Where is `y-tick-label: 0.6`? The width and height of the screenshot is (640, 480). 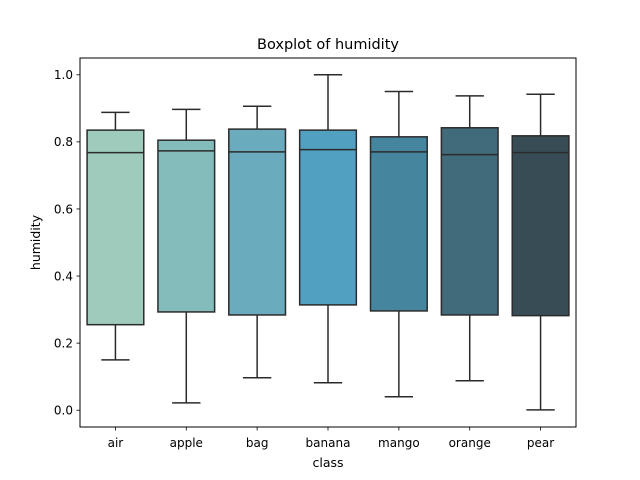
y-tick-label: 0.6 is located at coordinates (63, 209).